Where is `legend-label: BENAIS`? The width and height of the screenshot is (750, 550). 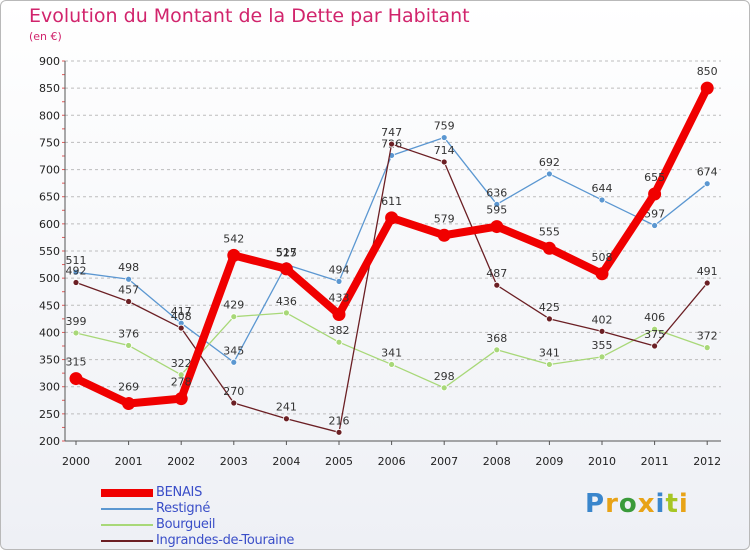 legend-label: BENAIS is located at coordinates (179, 492).